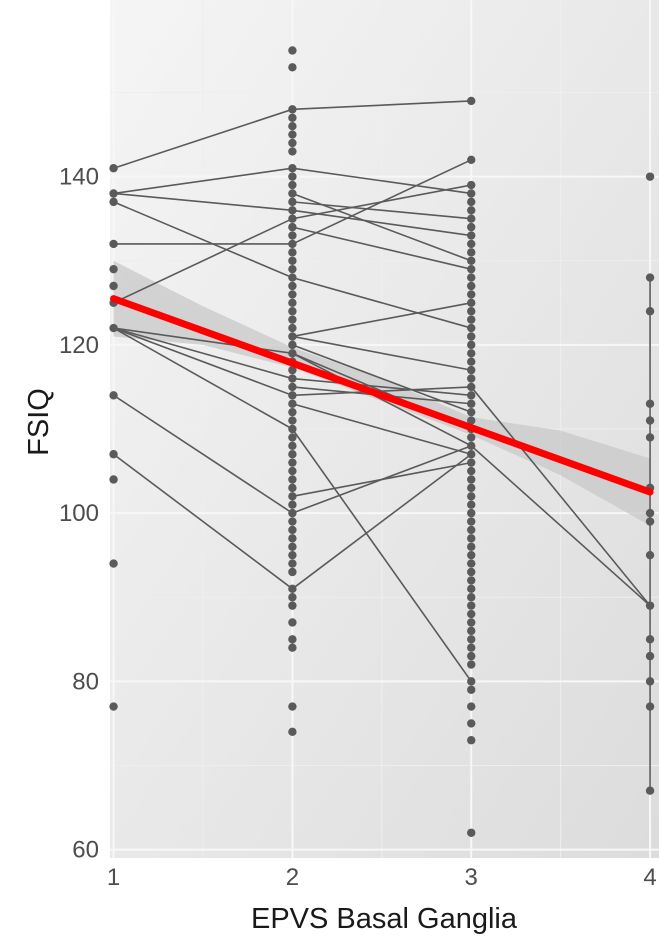 The height and width of the screenshot is (941, 659). Describe the element at coordinates (292, 877) in the screenshot. I see `x-tick-label: 2` at that location.